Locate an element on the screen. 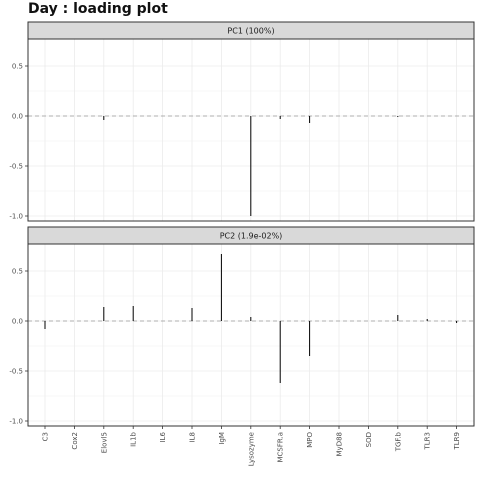 The width and height of the screenshot is (480, 480). x-tick-label: IgM is located at coordinates (222, 438).